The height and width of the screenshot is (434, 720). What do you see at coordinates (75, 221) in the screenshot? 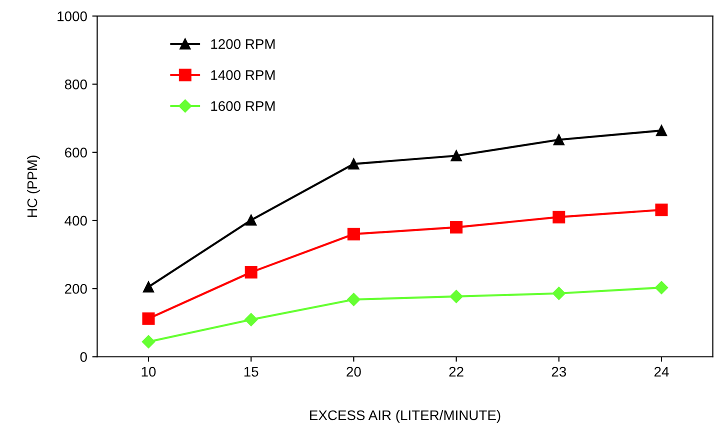
I see `y-tick-label: 400` at bounding box center [75, 221].